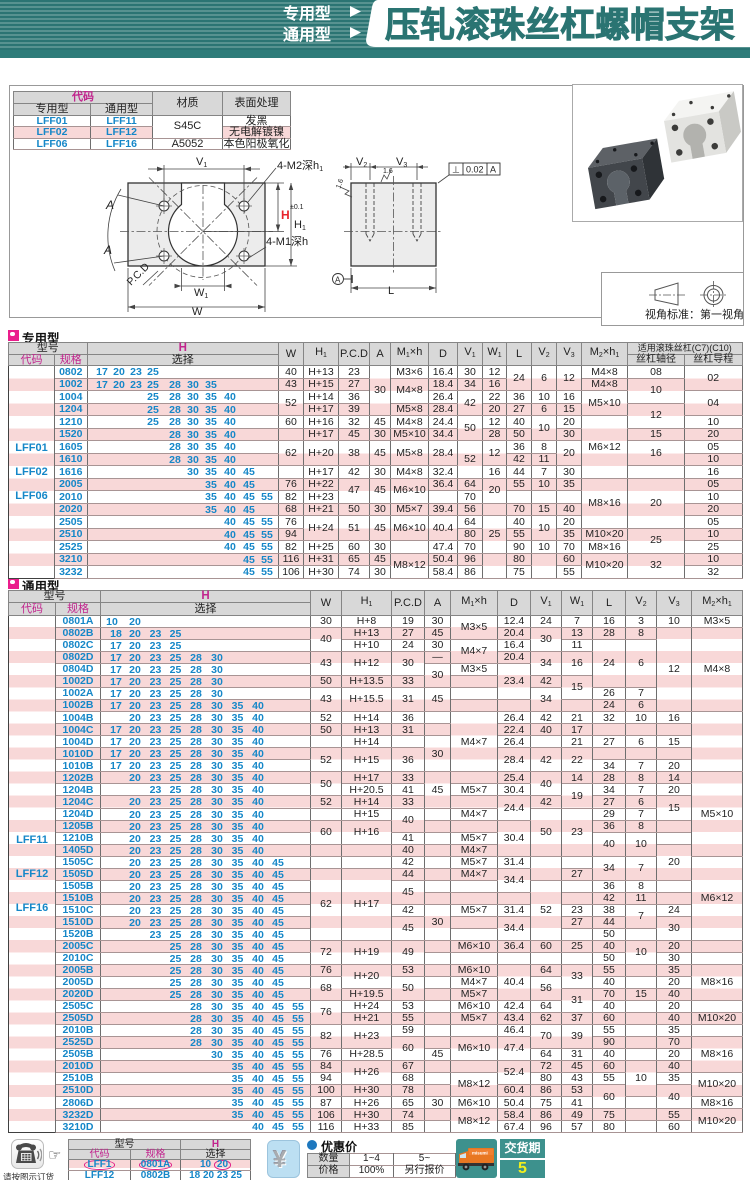 This screenshot has width=750, height=1180. I want to click on svg-text: H, so click(285, 215).